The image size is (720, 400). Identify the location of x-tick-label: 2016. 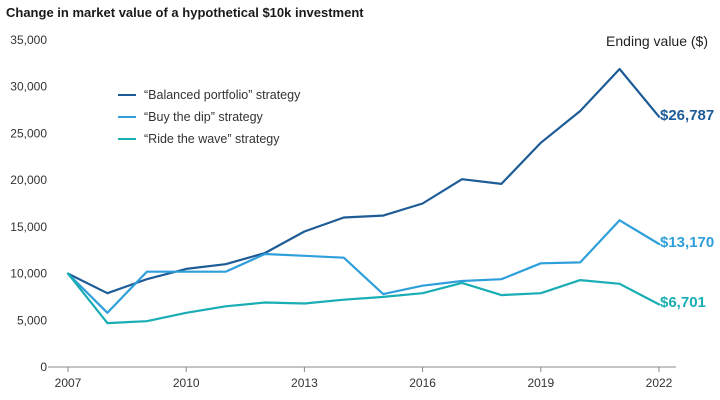
(422, 383).